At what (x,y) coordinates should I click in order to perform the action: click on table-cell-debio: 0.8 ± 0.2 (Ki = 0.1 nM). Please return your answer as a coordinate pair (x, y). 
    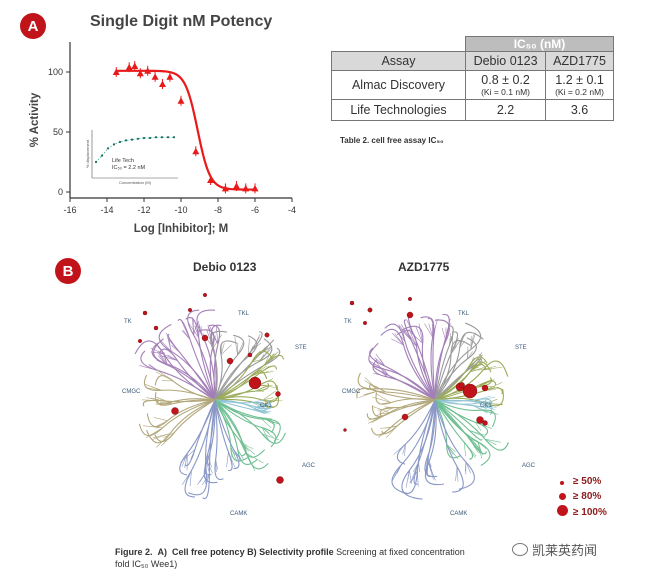
    Looking at the image, I should click on (505, 85).